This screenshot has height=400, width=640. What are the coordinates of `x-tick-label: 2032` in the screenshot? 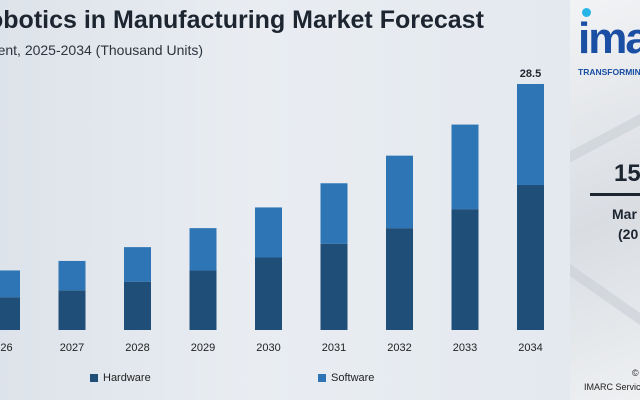 It's located at (399, 348).